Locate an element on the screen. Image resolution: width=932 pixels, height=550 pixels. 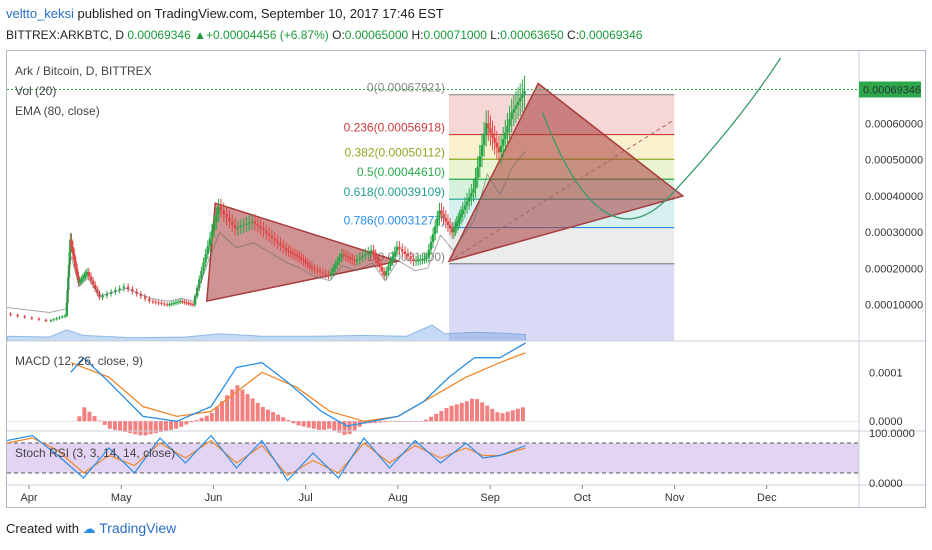
x-tick-label: Aug is located at coordinates (398, 498).